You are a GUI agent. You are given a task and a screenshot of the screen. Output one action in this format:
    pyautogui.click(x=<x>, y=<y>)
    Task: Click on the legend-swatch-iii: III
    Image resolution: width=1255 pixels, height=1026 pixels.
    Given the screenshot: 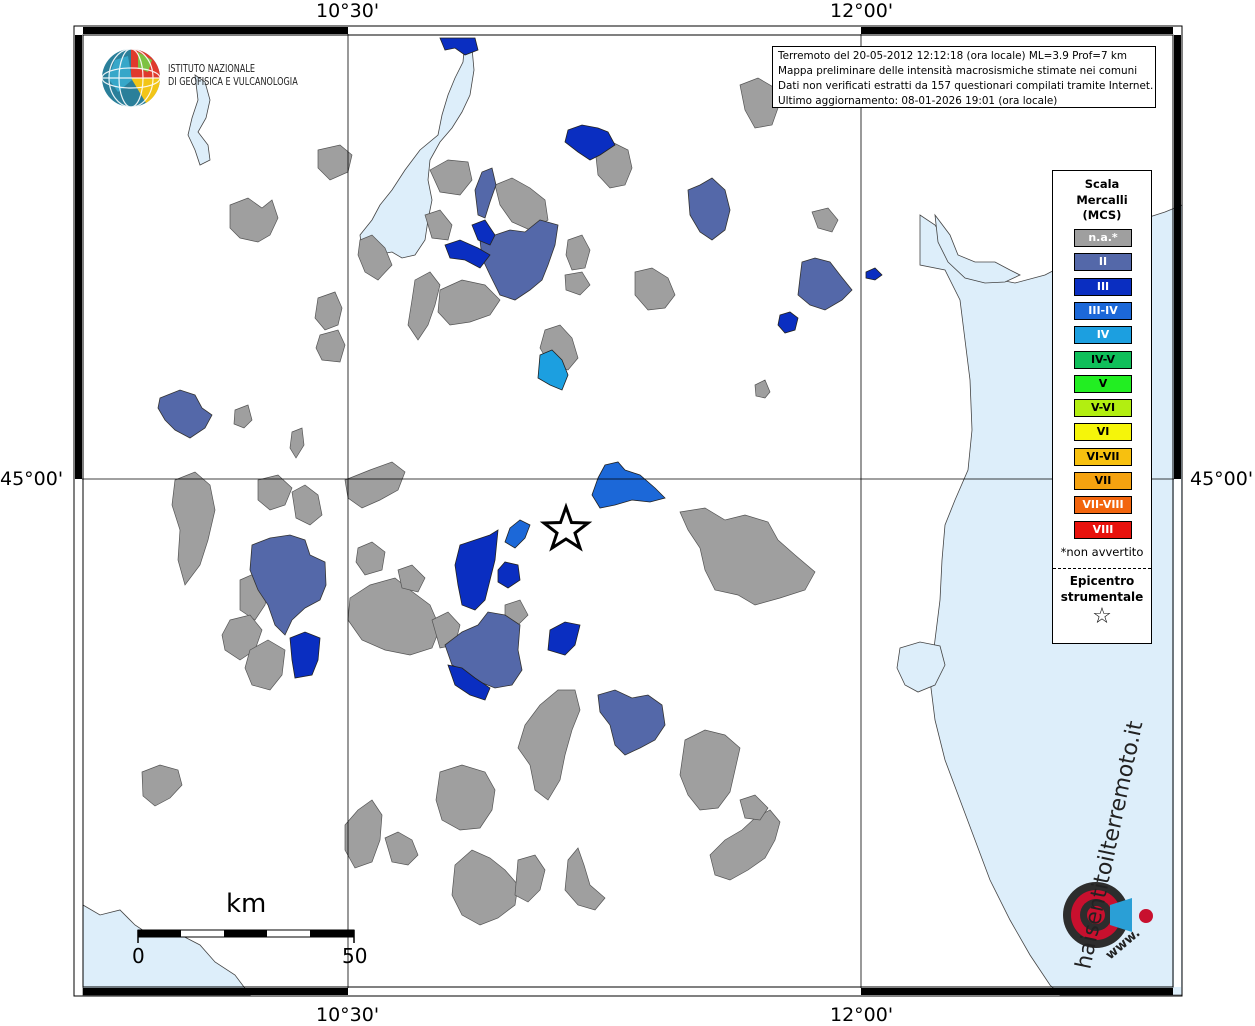 What is the action you would take?
    pyautogui.click(x=1103, y=286)
    